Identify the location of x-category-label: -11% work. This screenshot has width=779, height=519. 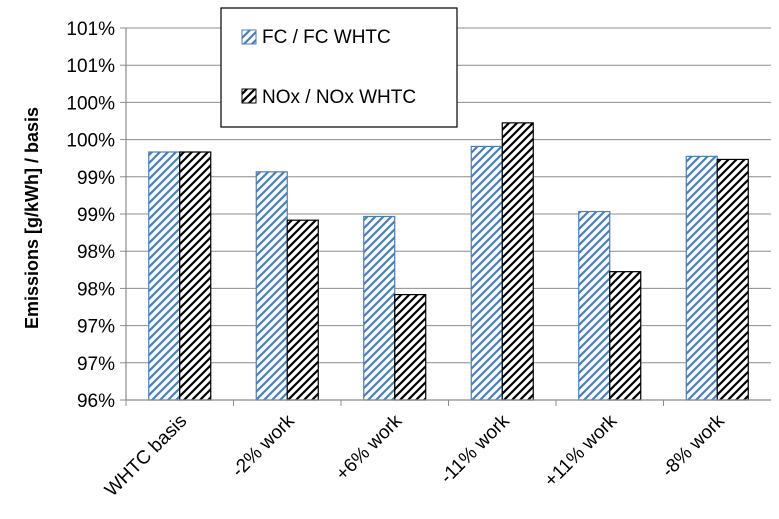
(475, 449).